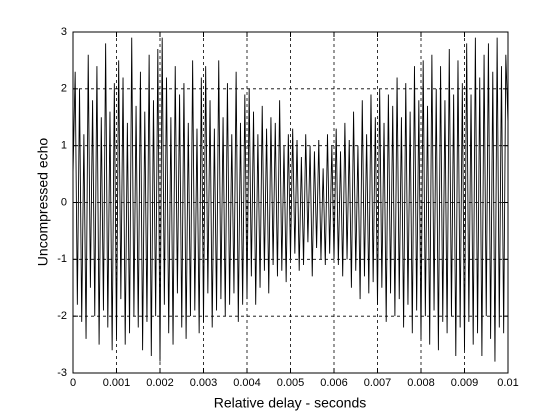  What do you see at coordinates (62, 316) in the screenshot?
I see `y-tick-label: -2` at bounding box center [62, 316].